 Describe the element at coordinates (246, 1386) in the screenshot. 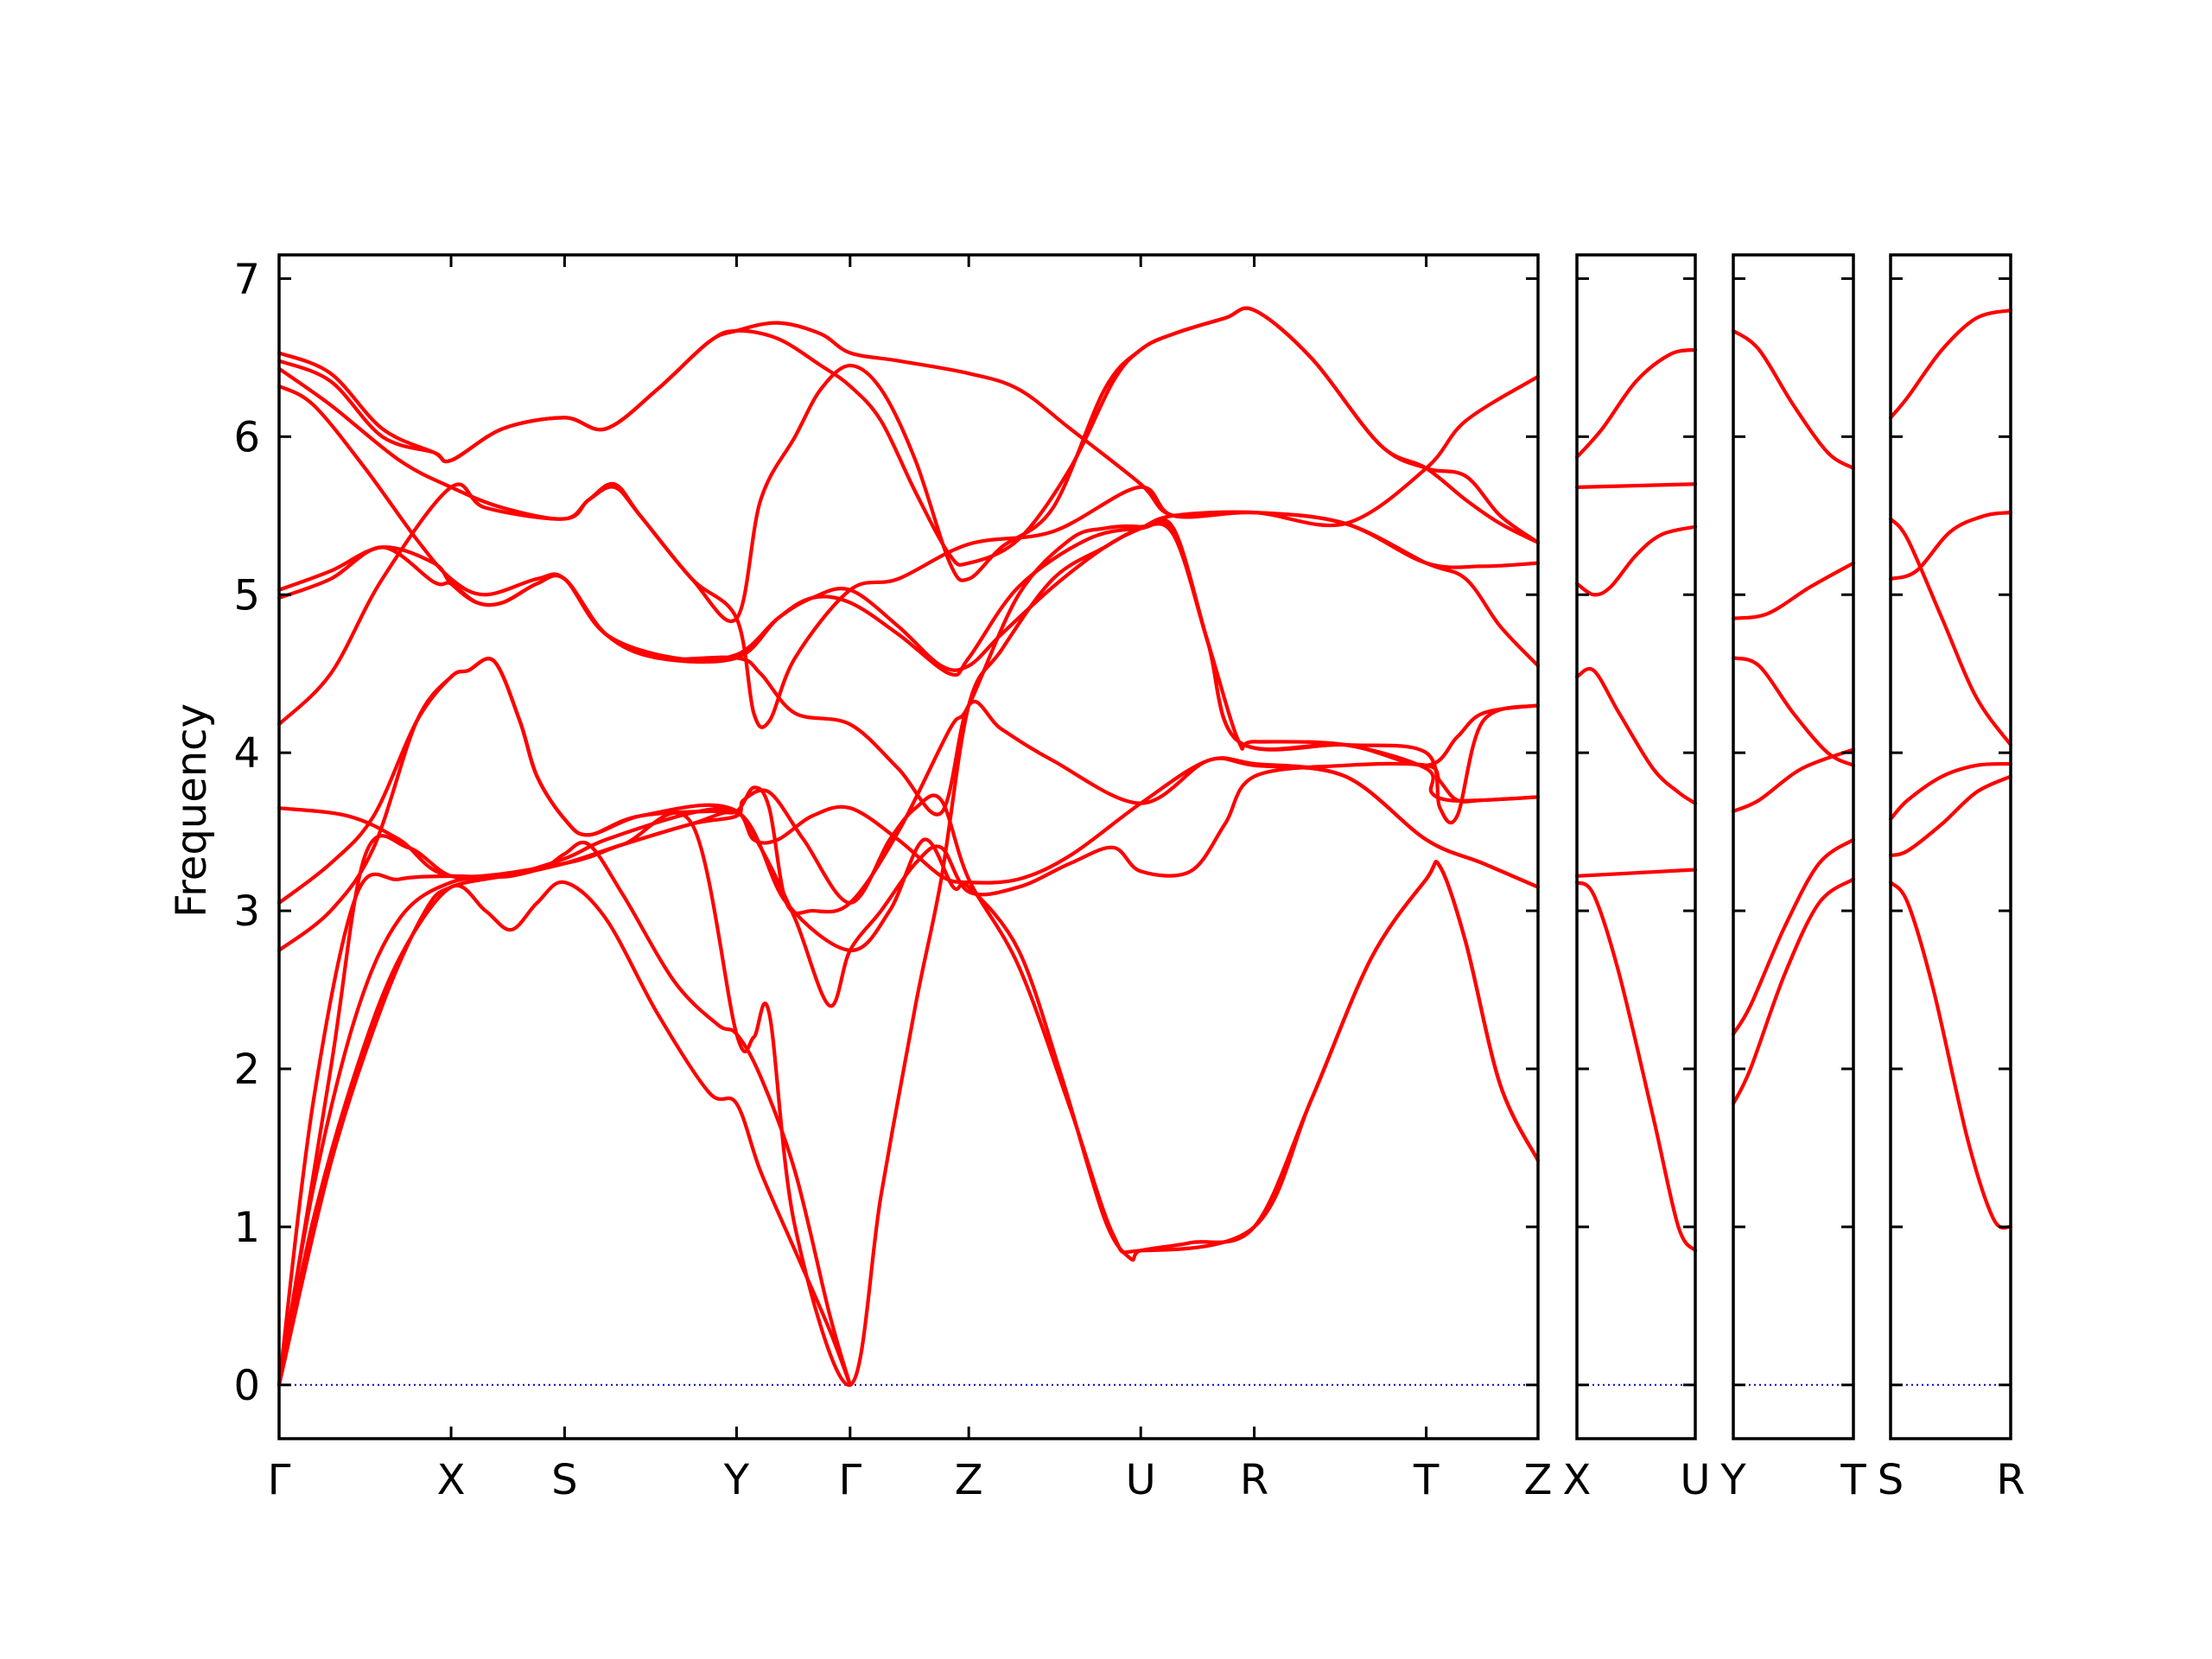

I see `y-tick-label: 0` at that location.